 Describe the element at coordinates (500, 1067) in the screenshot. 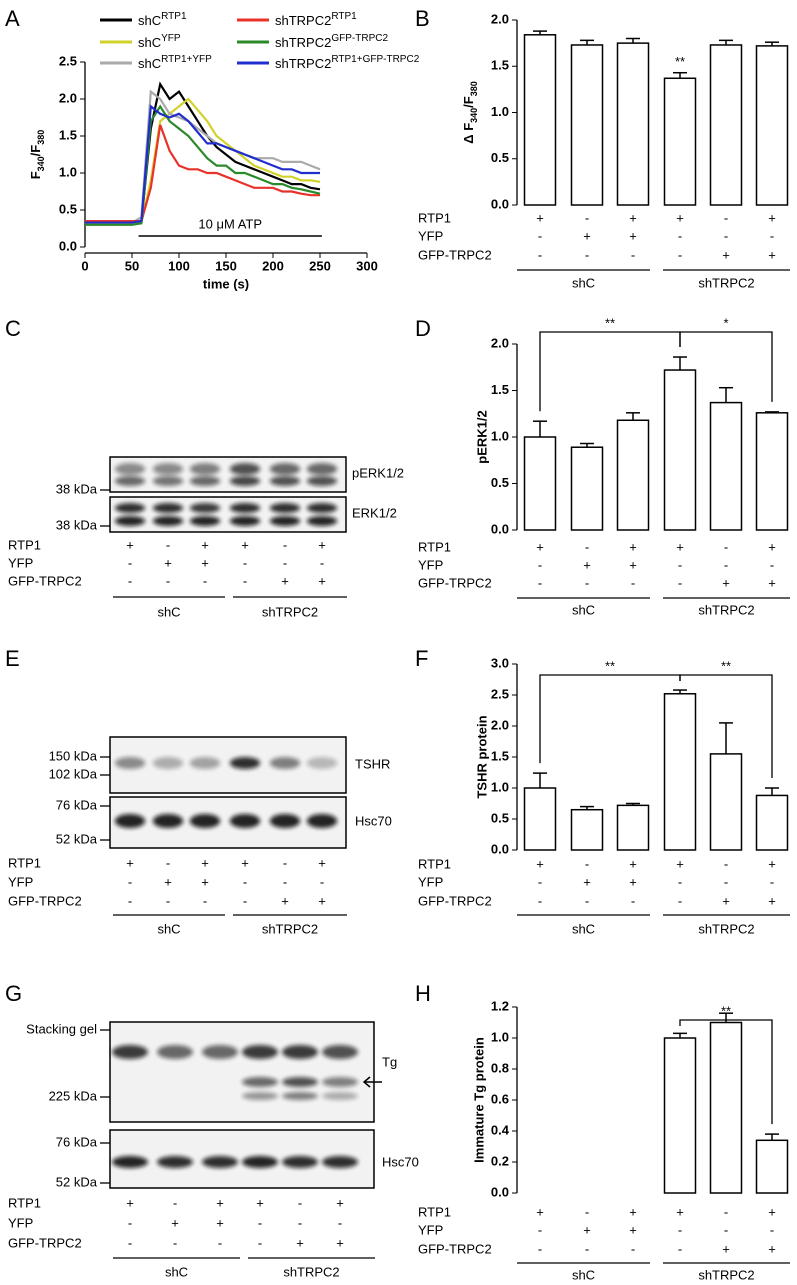

I see `y-tick-label: 0.8` at that location.